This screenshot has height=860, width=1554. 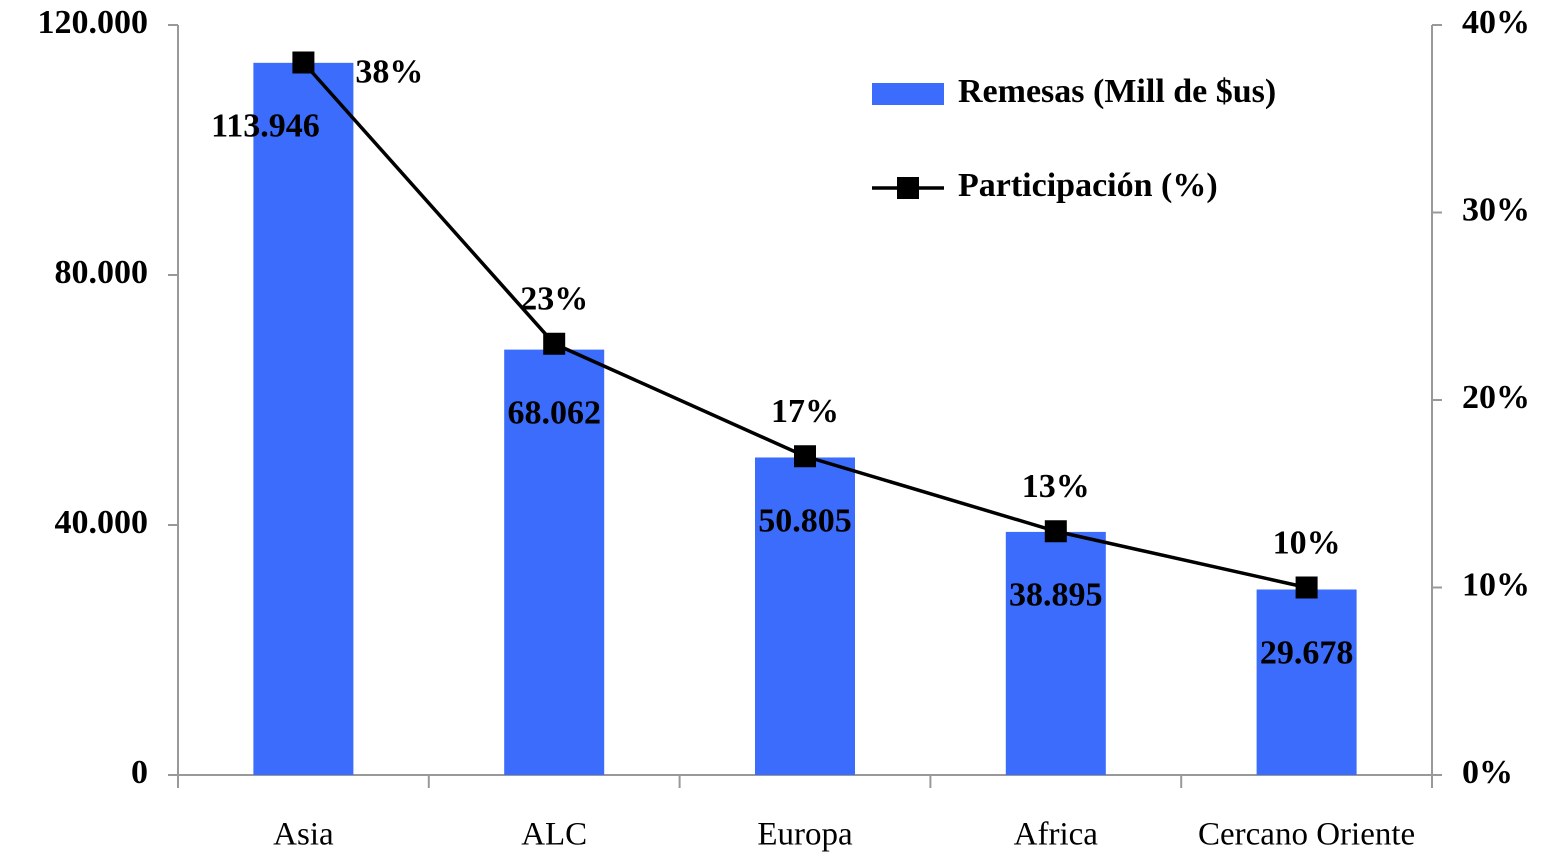 What do you see at coordinates (1117, 91) in the screenshot?
I see `legend-label: Remesas (Mill de $us)` at bounding box center [1117, 91].